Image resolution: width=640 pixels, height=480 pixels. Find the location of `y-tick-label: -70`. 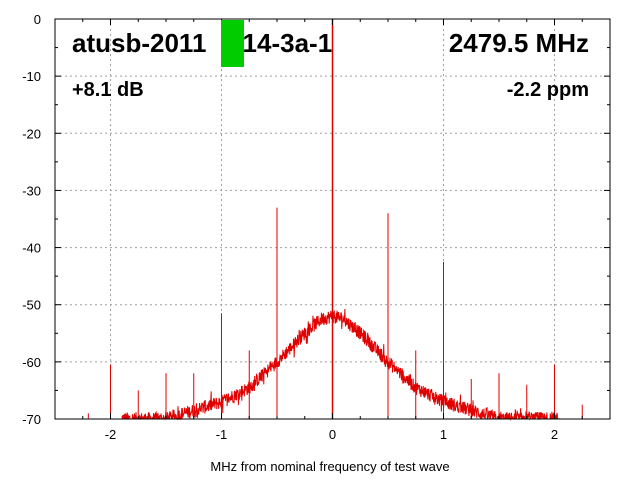

y-tick-label: -70 is located at coordinates (31, 419).